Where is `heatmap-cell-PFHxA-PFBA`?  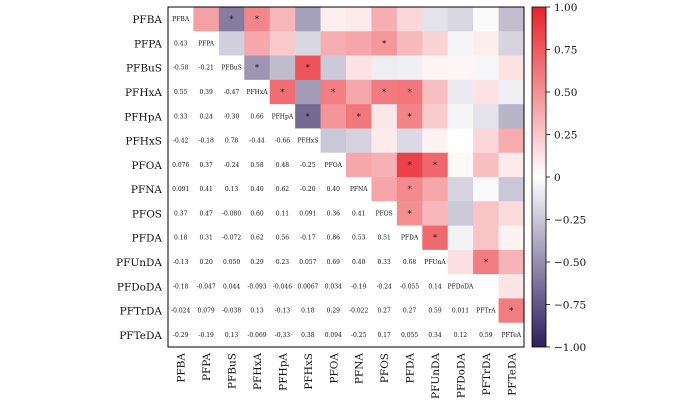 heatmap-cell-PFHxA-PFBA is located at coordinates (181, 92).